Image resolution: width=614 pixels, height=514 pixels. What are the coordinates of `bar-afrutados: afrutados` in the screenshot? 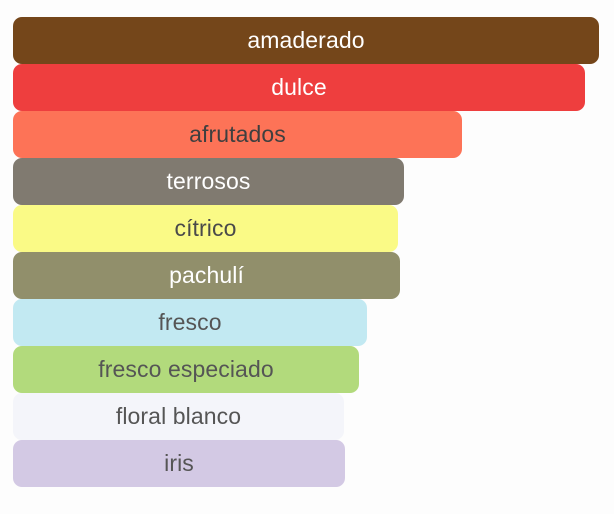 It's located at (237, 134).